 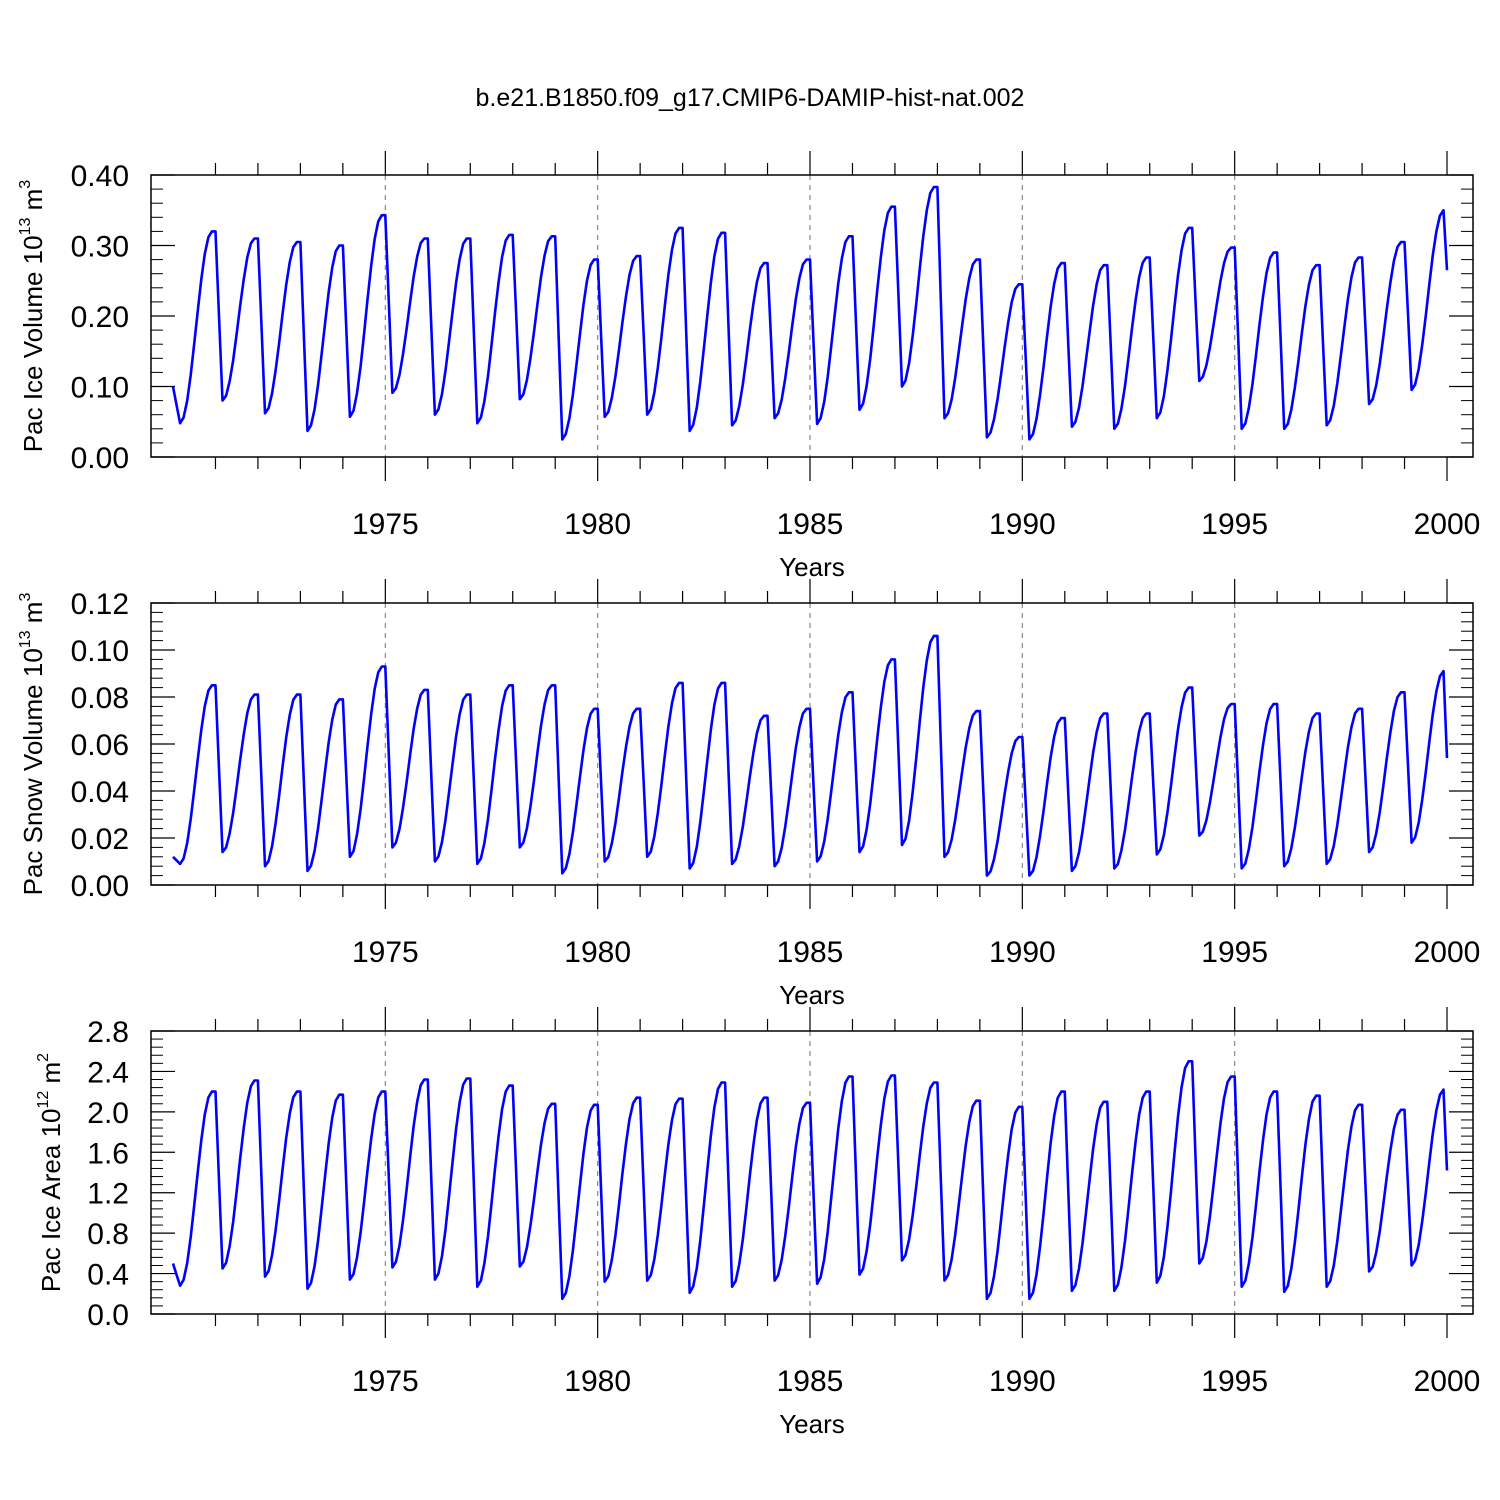 I want to click on ice-area-ytick-label: 0.8, so click(x=108, y=1234).